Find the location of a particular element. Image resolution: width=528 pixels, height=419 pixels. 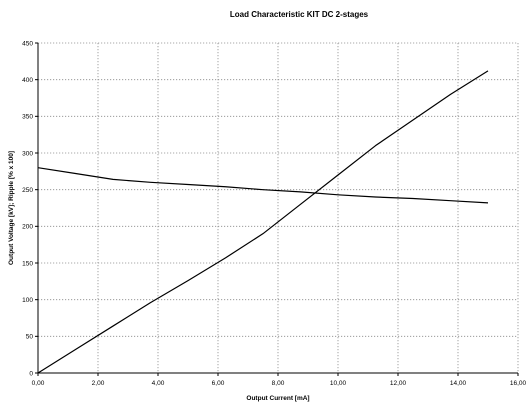

x-tick-label: 16,00 is located at coordinates (518, 383).